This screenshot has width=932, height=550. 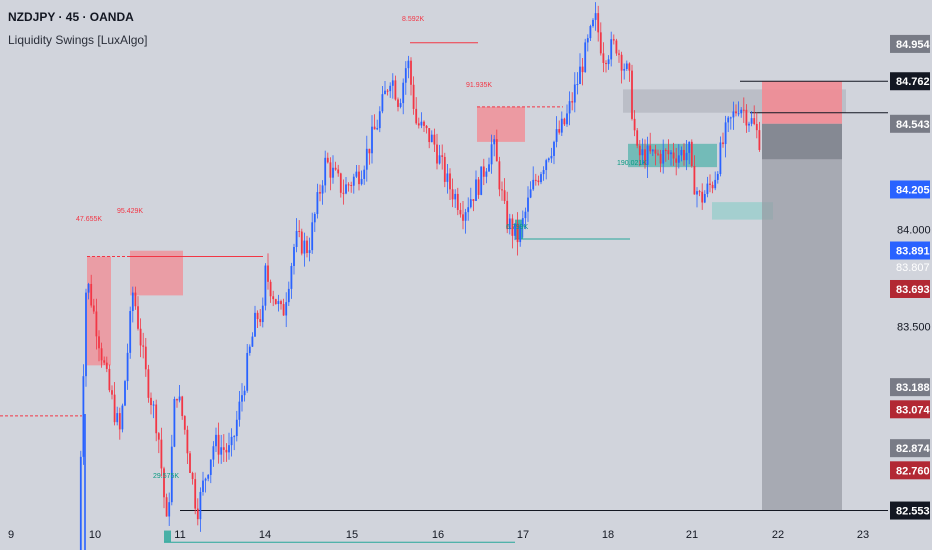 I want to click on symbol-title: NZDJPY · 45 · OANDA, so click(x=71, y=17).